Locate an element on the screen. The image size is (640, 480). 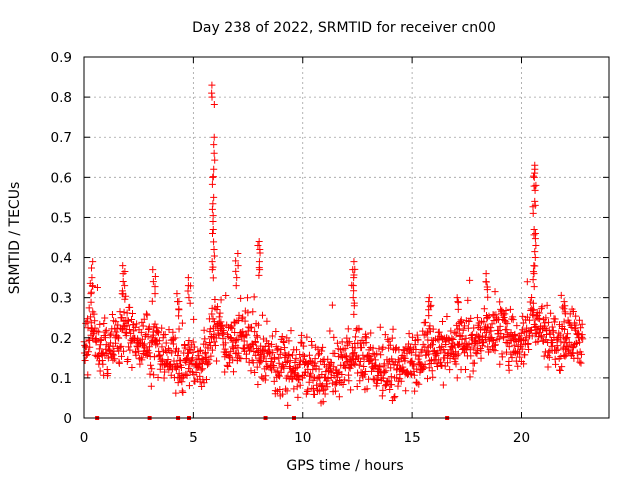
y-tick-label: 0.5 is located at coordinates (61, 218).